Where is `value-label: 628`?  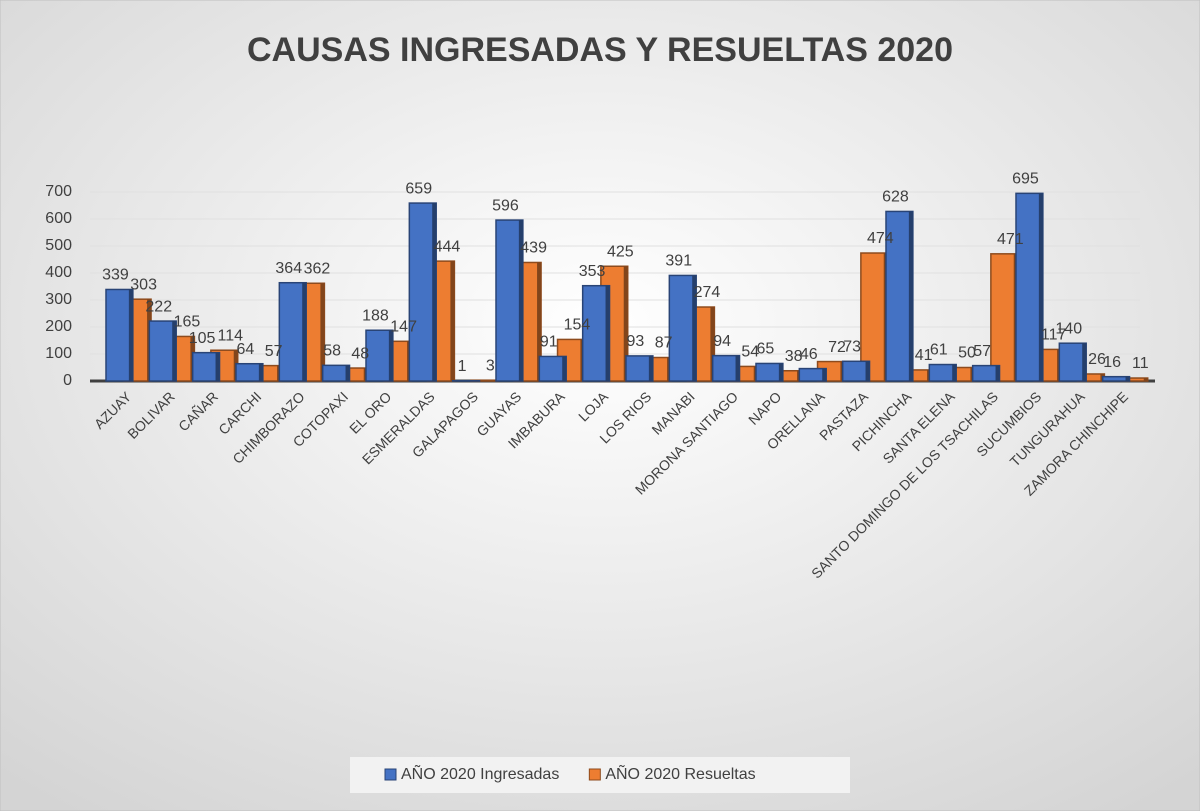 value-label: 628 is located at coordinates (895, 197).